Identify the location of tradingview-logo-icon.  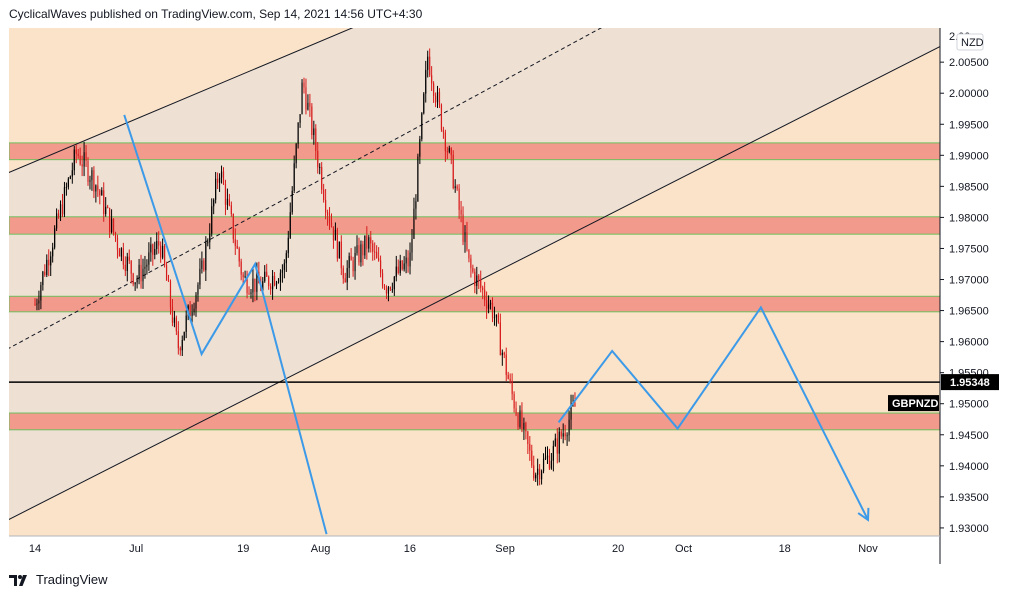
(18, 580).